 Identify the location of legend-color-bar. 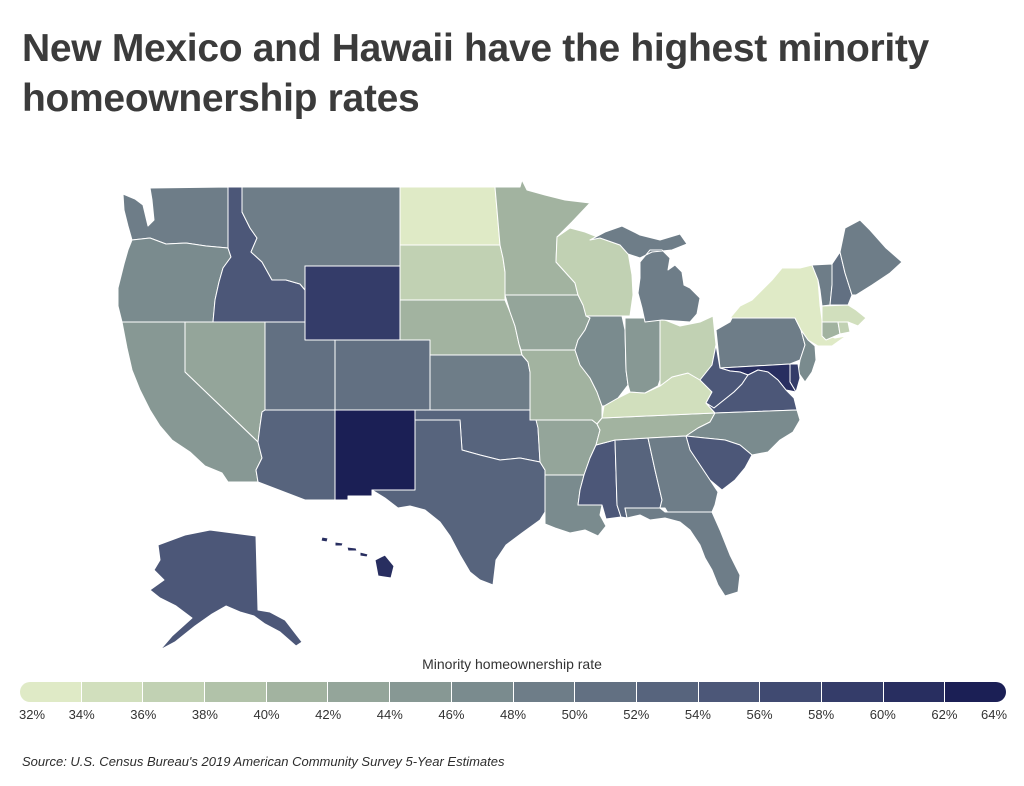
(513, 692).